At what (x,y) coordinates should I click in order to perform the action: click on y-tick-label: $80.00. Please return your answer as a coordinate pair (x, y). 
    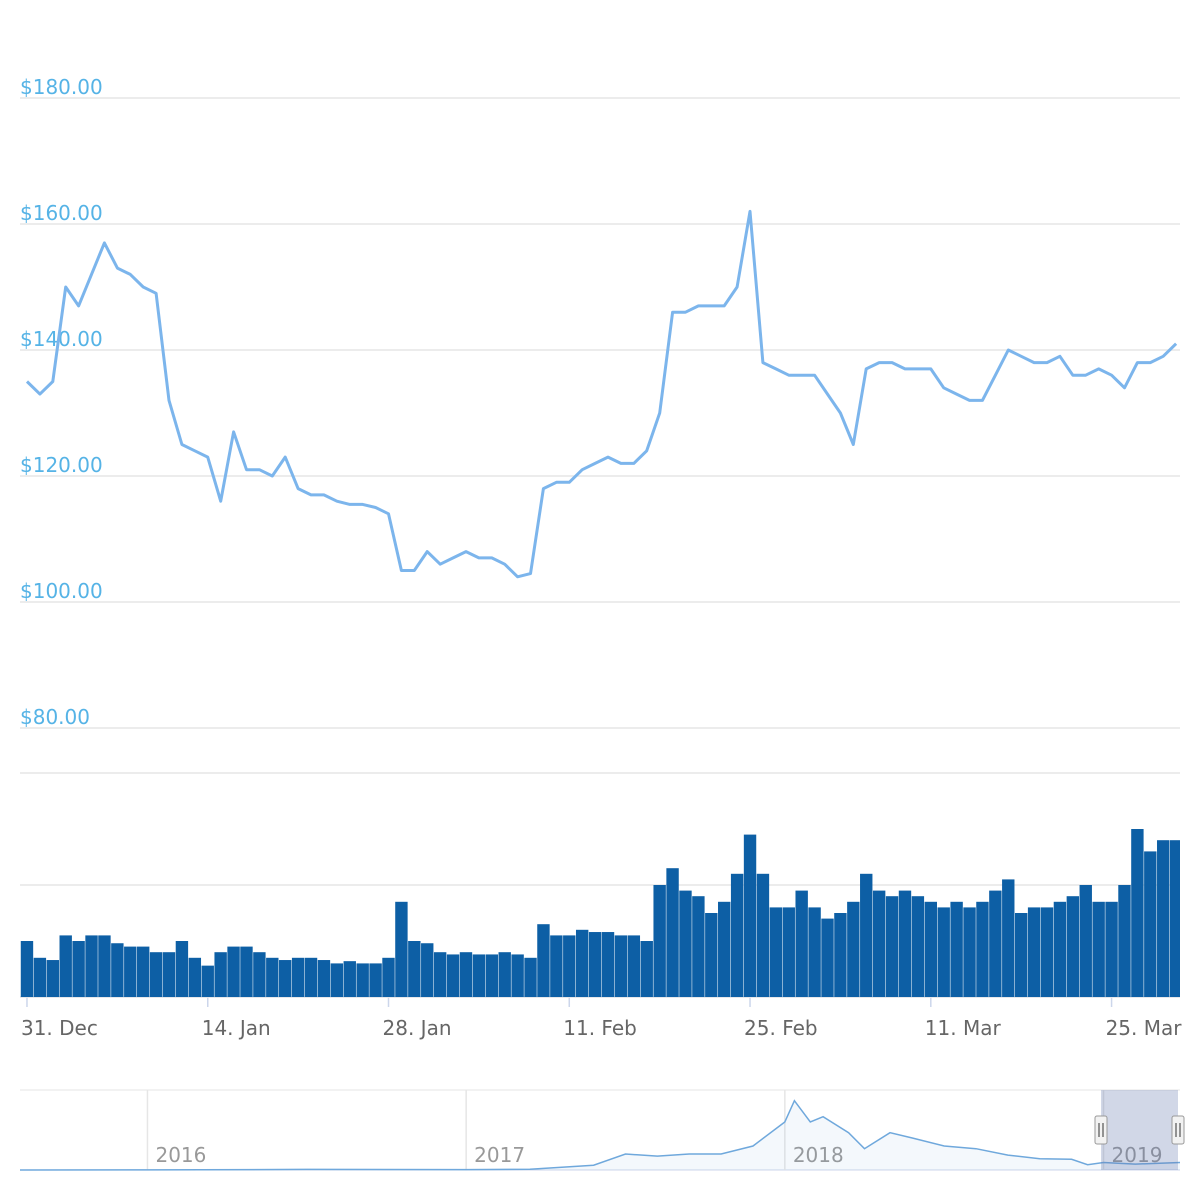
    Looking at the image, I should click on (55, 717).